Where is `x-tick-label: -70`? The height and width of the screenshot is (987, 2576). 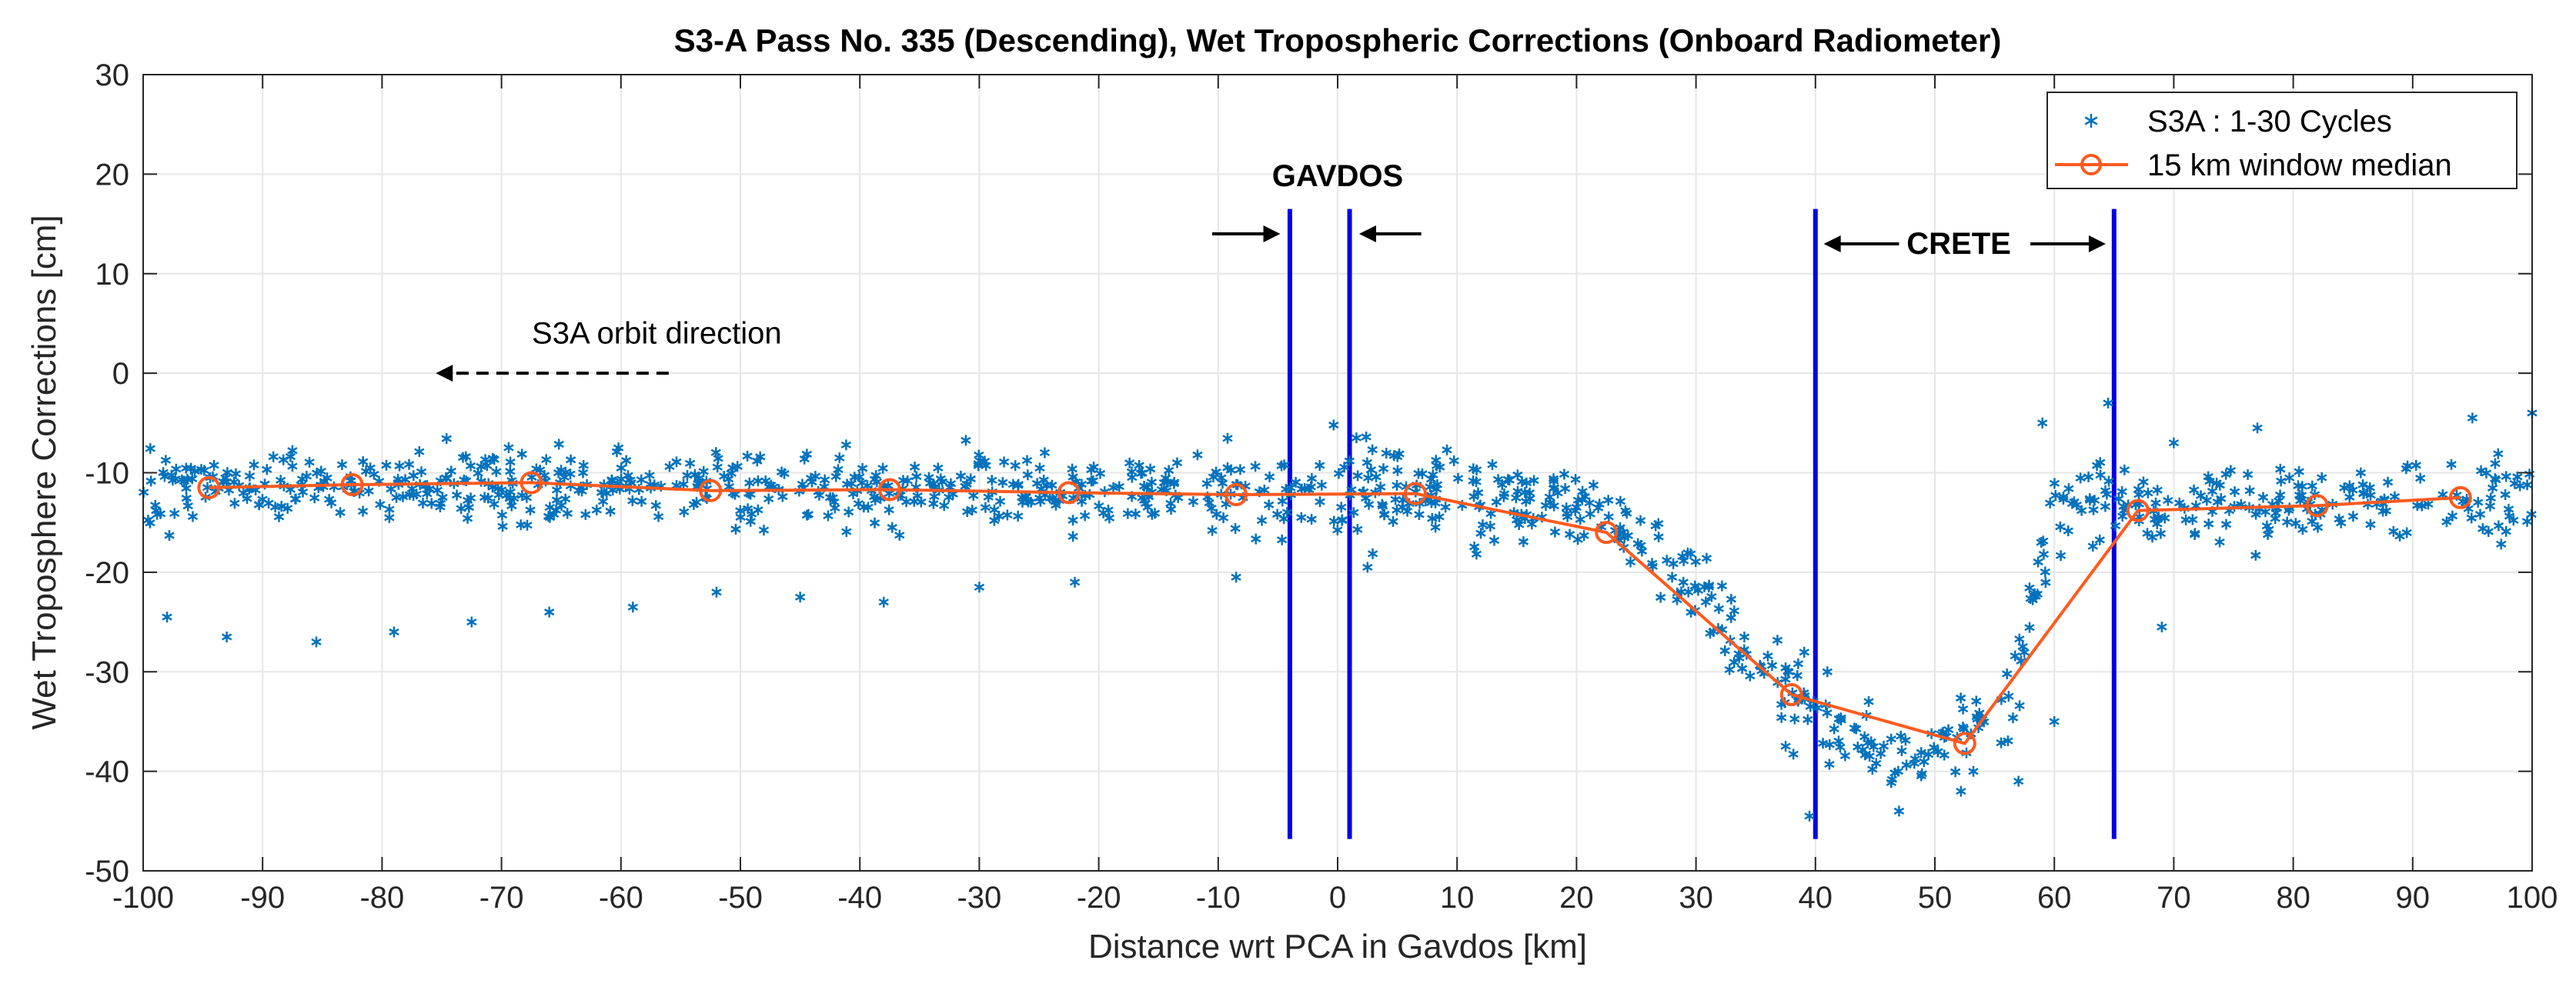
x-tick-label: -70 is located at coordinates (501, 898).